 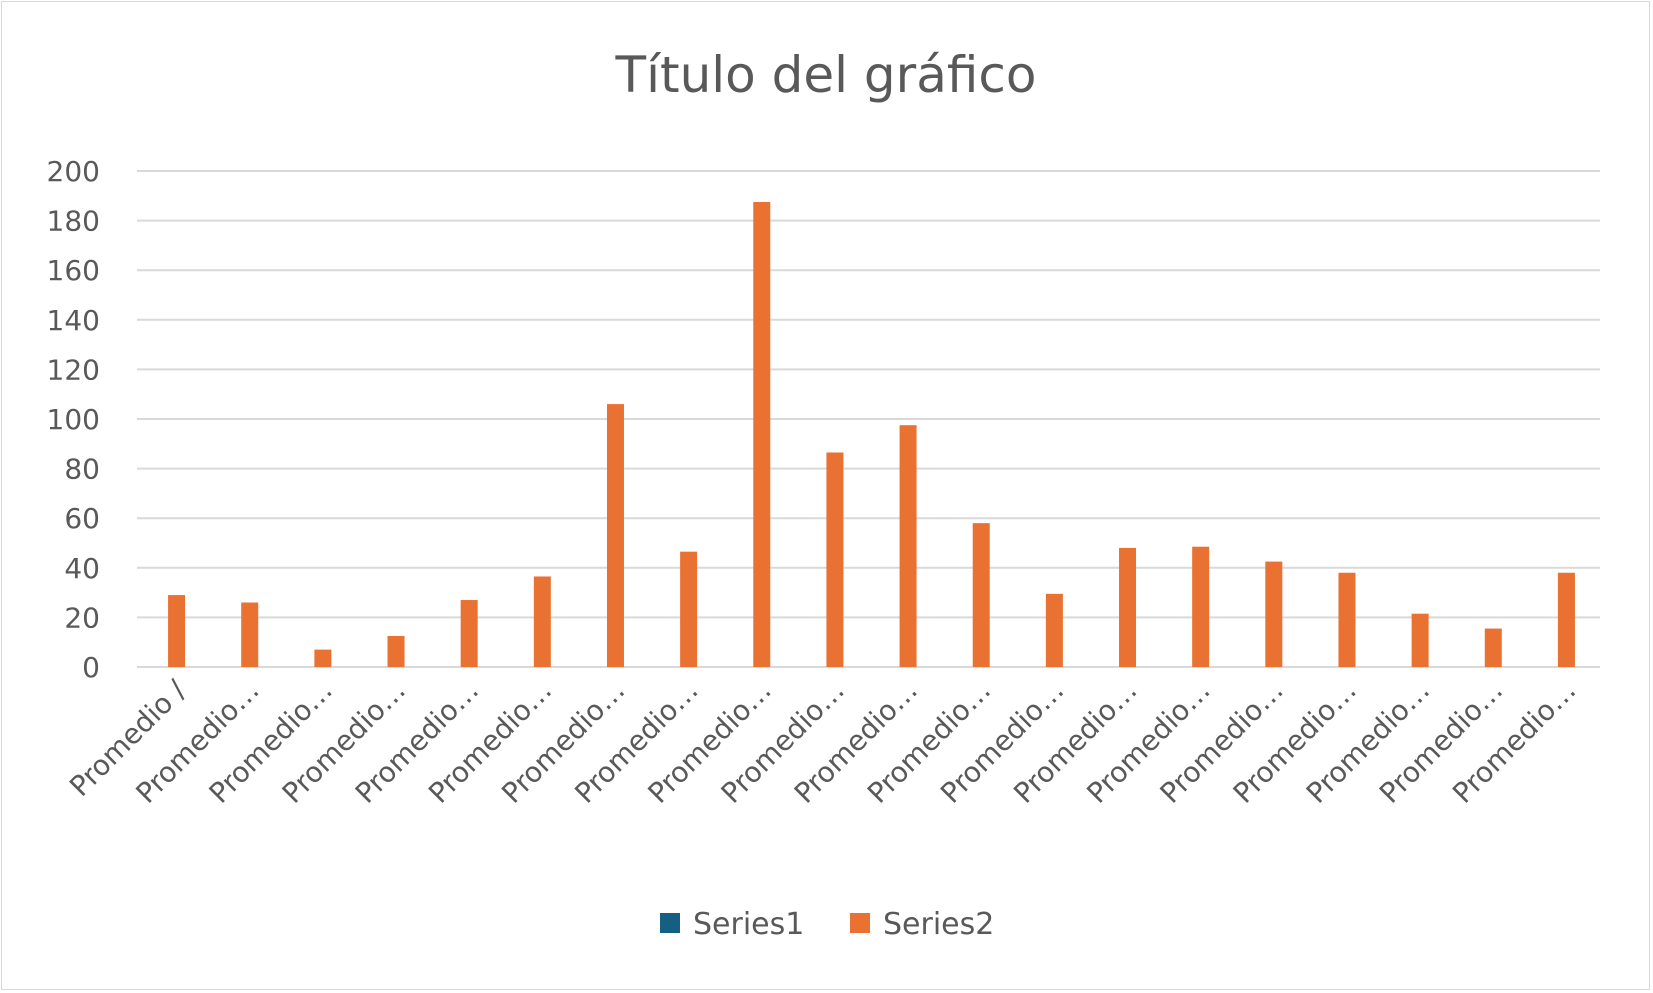 I want to click on y-tick-label: 200, so click(x=73, y=171).